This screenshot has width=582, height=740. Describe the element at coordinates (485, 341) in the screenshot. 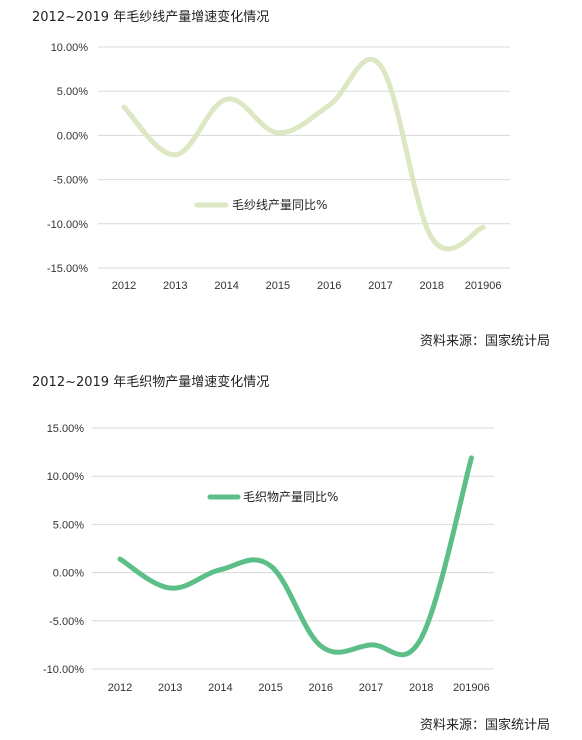

I see `chart-1-source: 资料来源：国家统计局` at that location.